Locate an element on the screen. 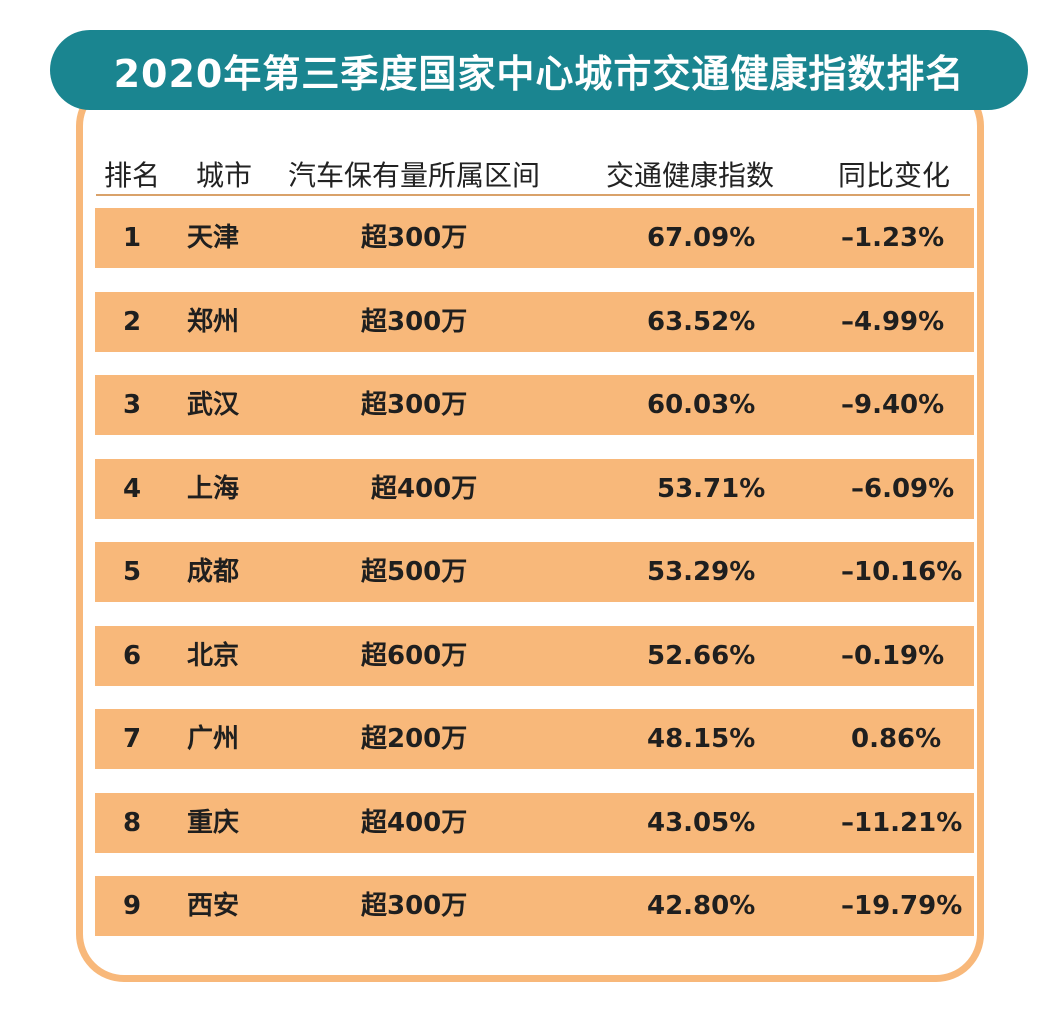 This screenshot has width=1063, height=1012. index-cell: 67.09% is located at coordinates (701, 238).